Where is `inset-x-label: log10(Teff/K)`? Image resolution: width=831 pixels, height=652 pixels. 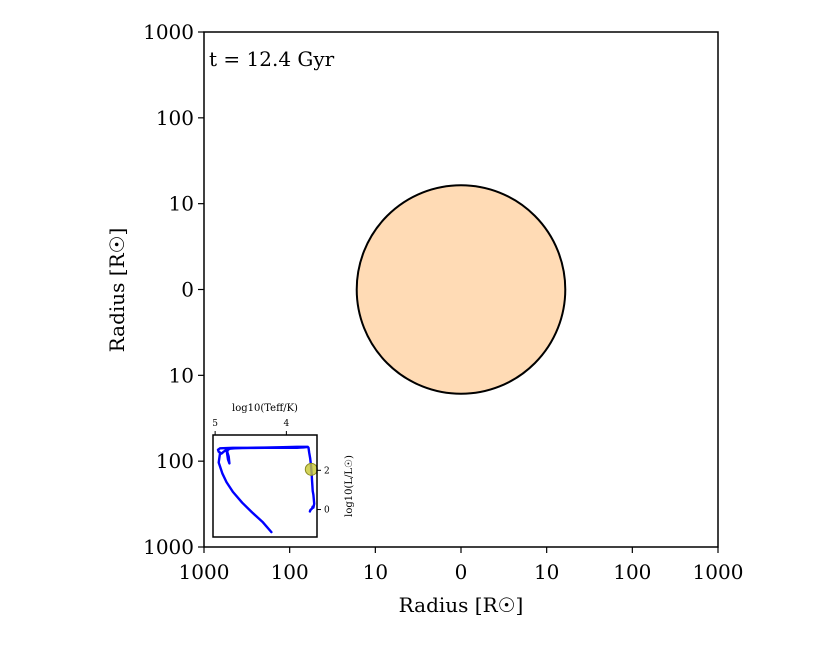
inset-x-label: log10(Teff/K) is located at coordinates (265, 408).